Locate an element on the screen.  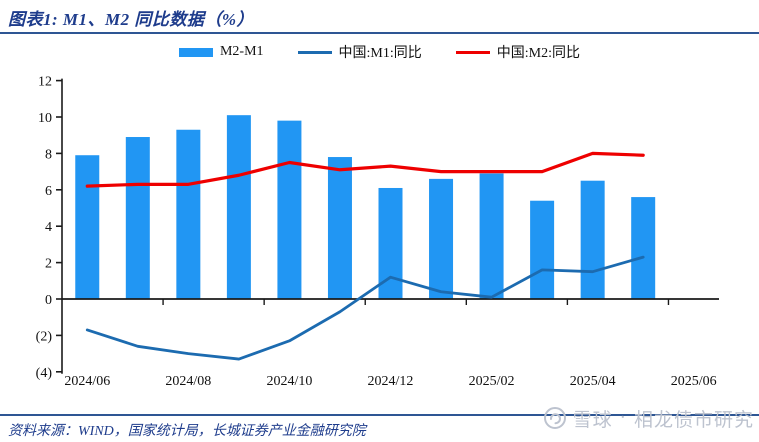
y-tick-label--4: (4) is located at coordinates (44, 373).